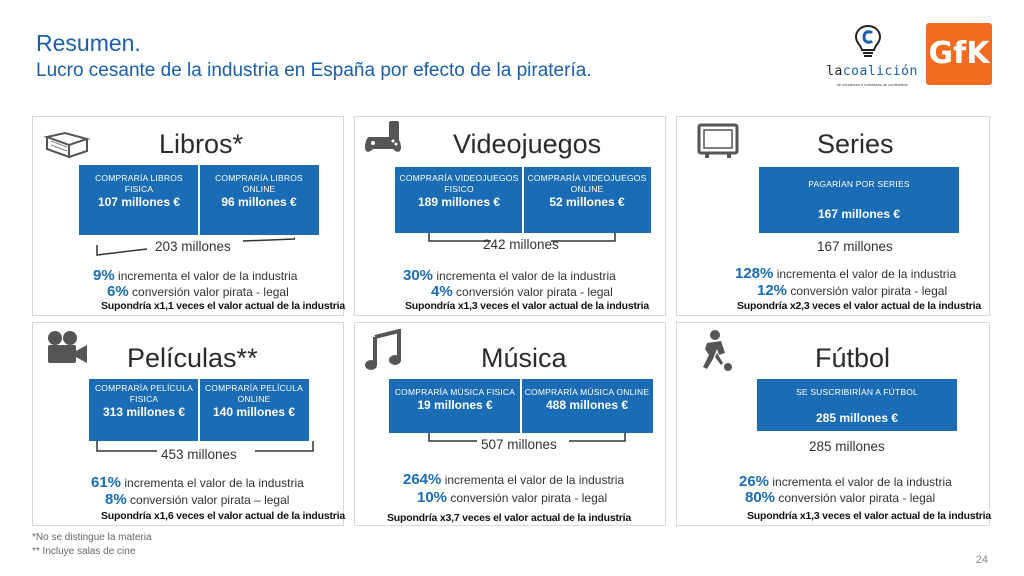 The width and height of the screenshot is (1024, 576). Describe the element at coordinates (859, 214) in the screenshot. I see `box-value: 167 millones €` at that location.